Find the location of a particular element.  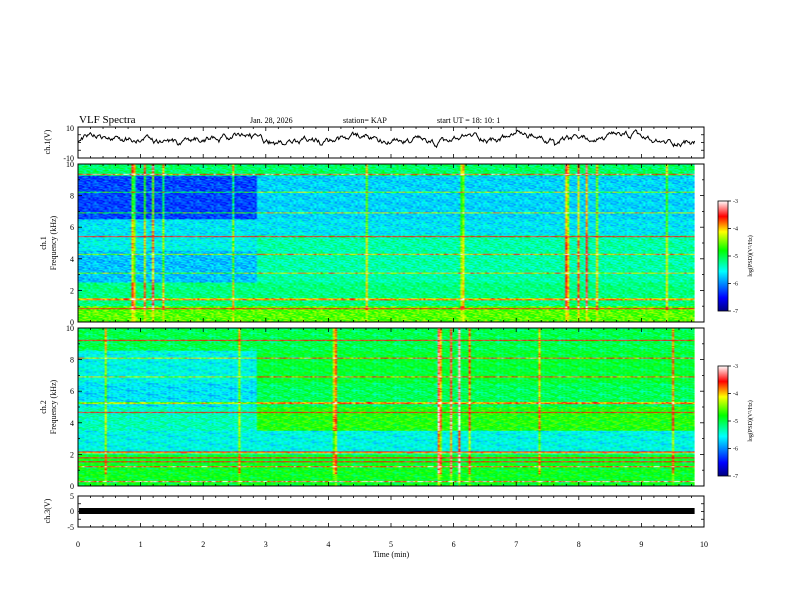

ch1-colorbar-label: log(PSD)(V²/Hz) is located at coordinates (750, 255).